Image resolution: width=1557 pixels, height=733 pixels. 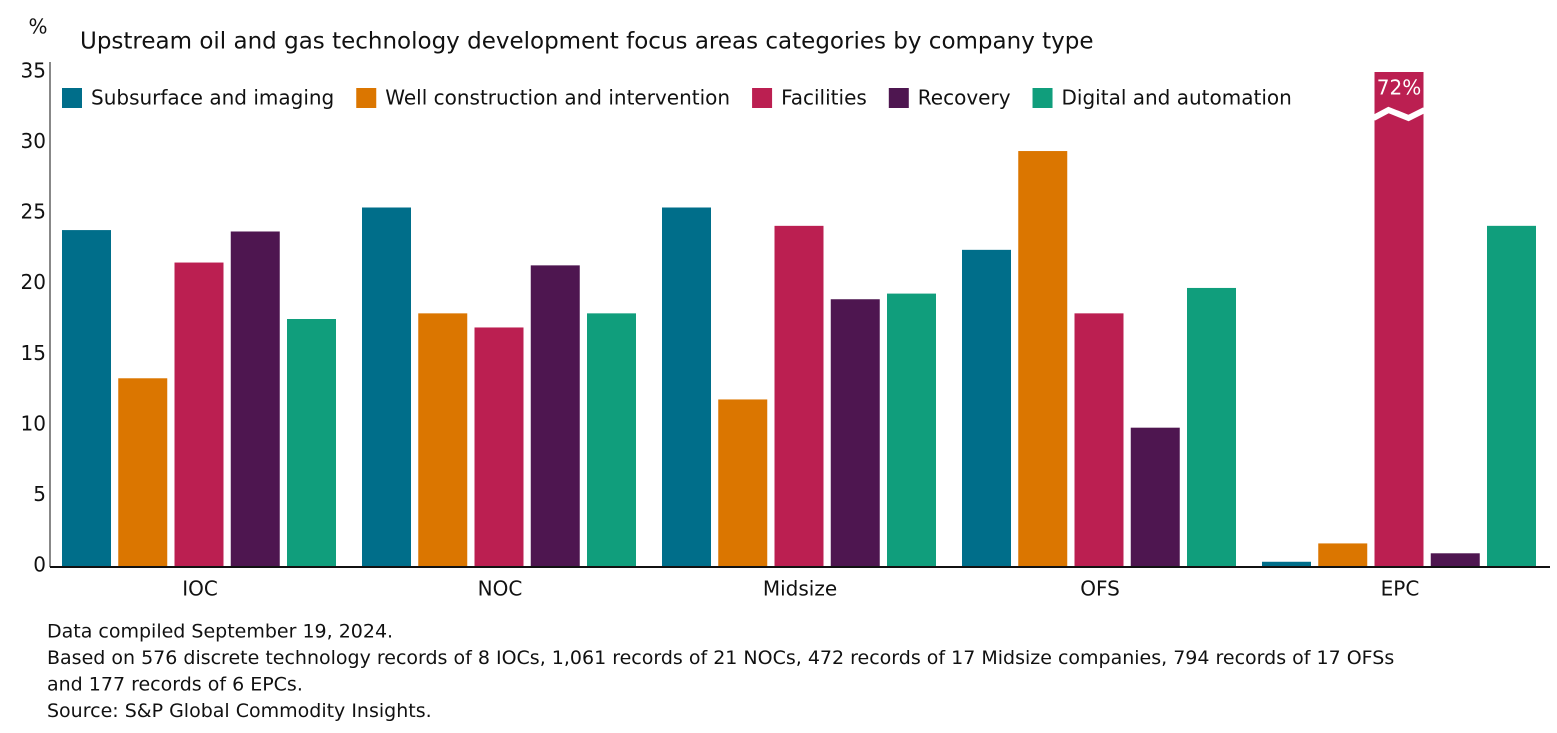 I want to click on y-tick-label: 0, so click(x=39, y=565).